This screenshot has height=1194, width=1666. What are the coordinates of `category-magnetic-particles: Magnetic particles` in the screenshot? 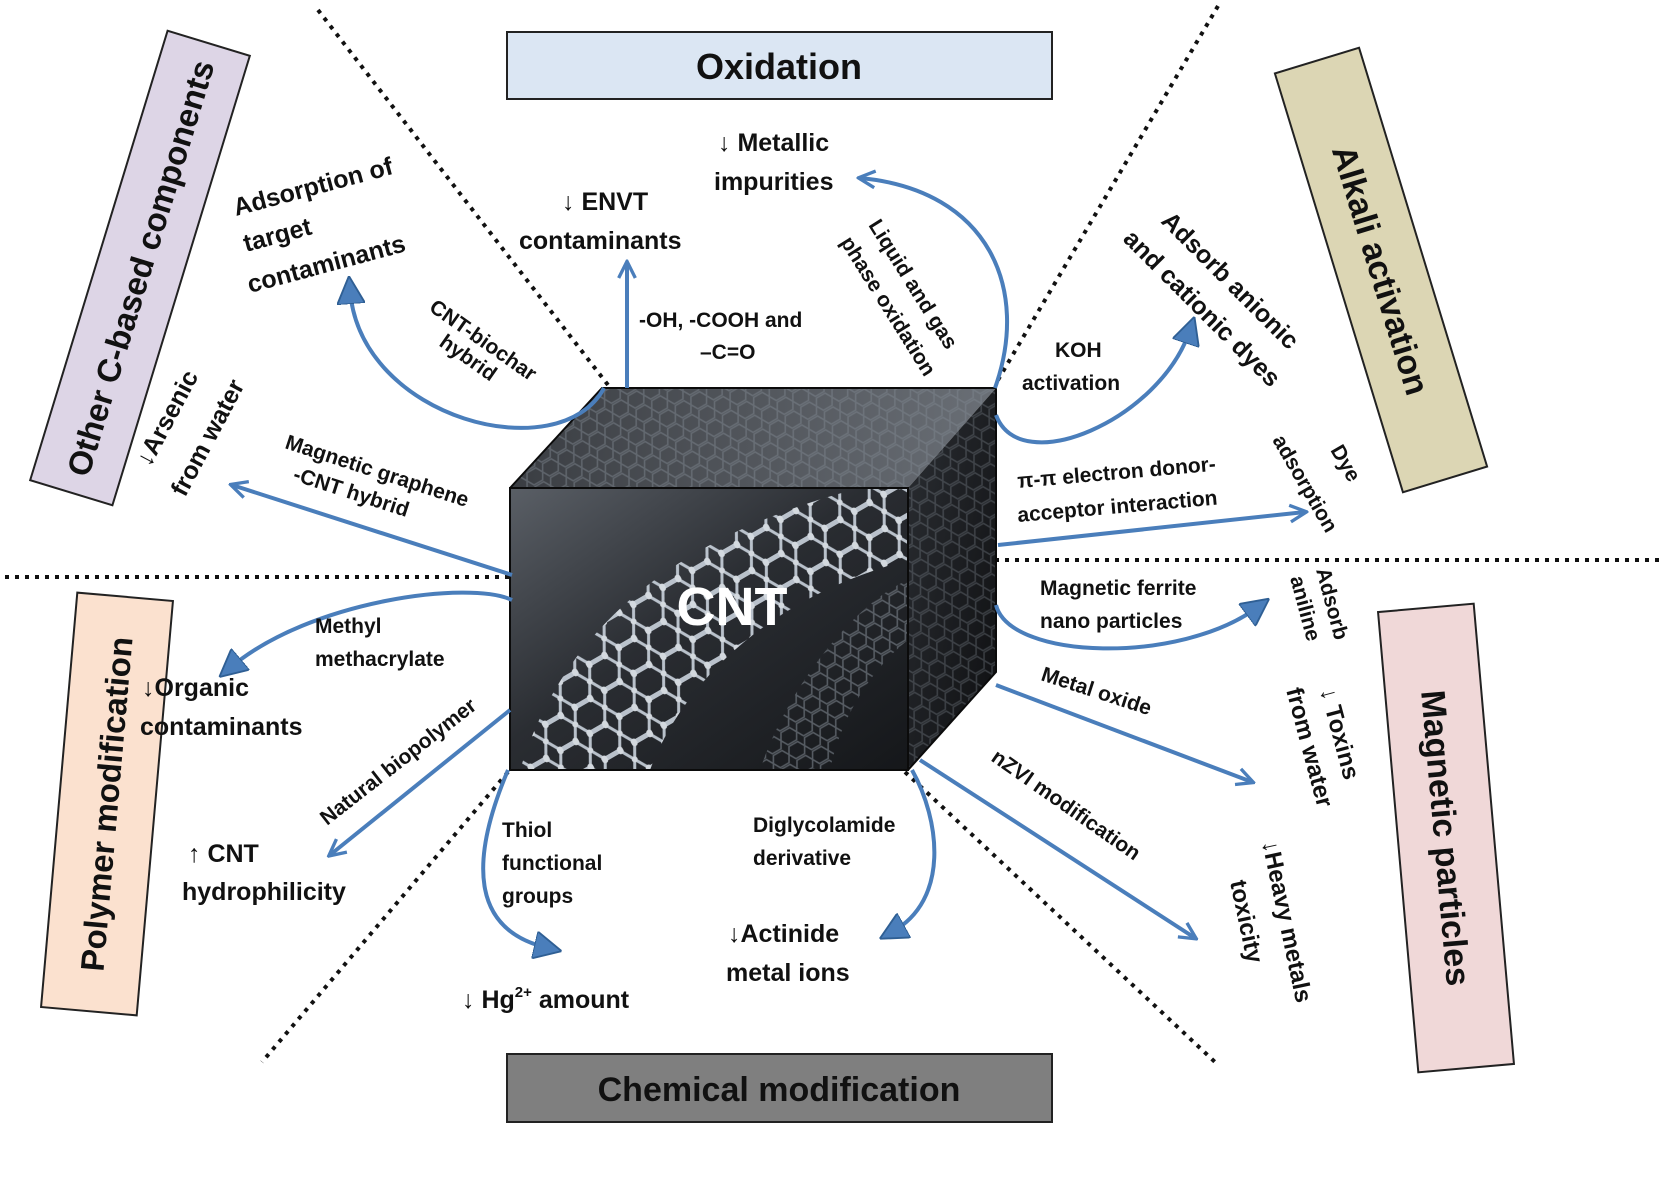 It's located at (1446, 838).